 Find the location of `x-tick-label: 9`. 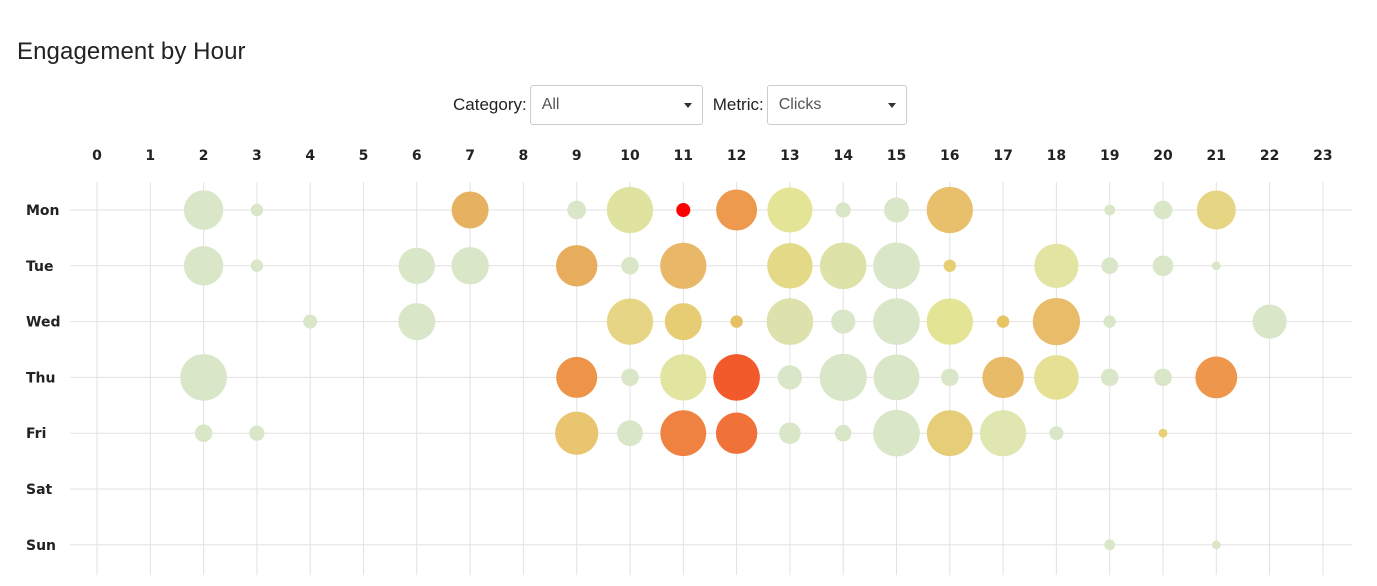

x-tick-label: 9 is located at coordinates (577, 156).